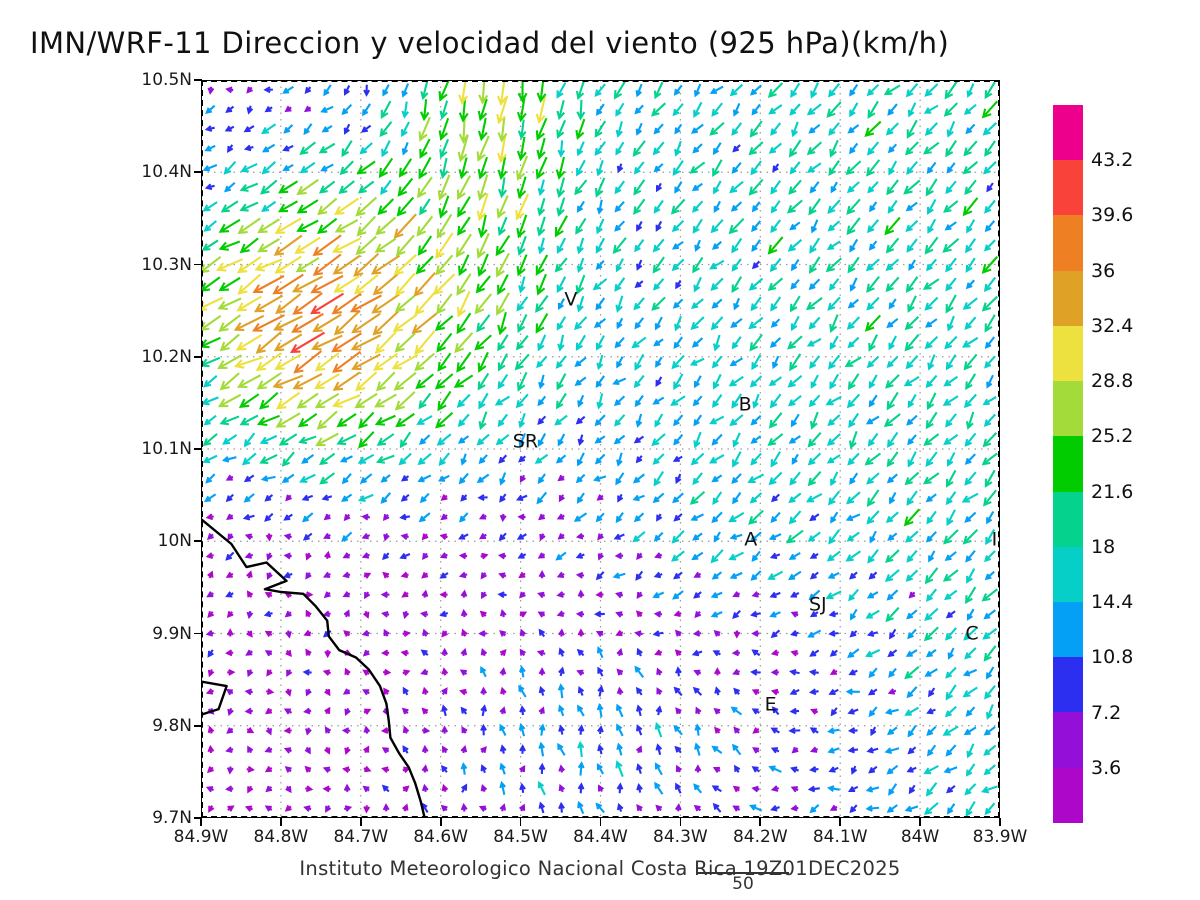 The image size is (1200, 900). What do you see at coordinates (1068, 188) in the screenshot?
I see `colorbar-band` at bounding box center [1068, 188].